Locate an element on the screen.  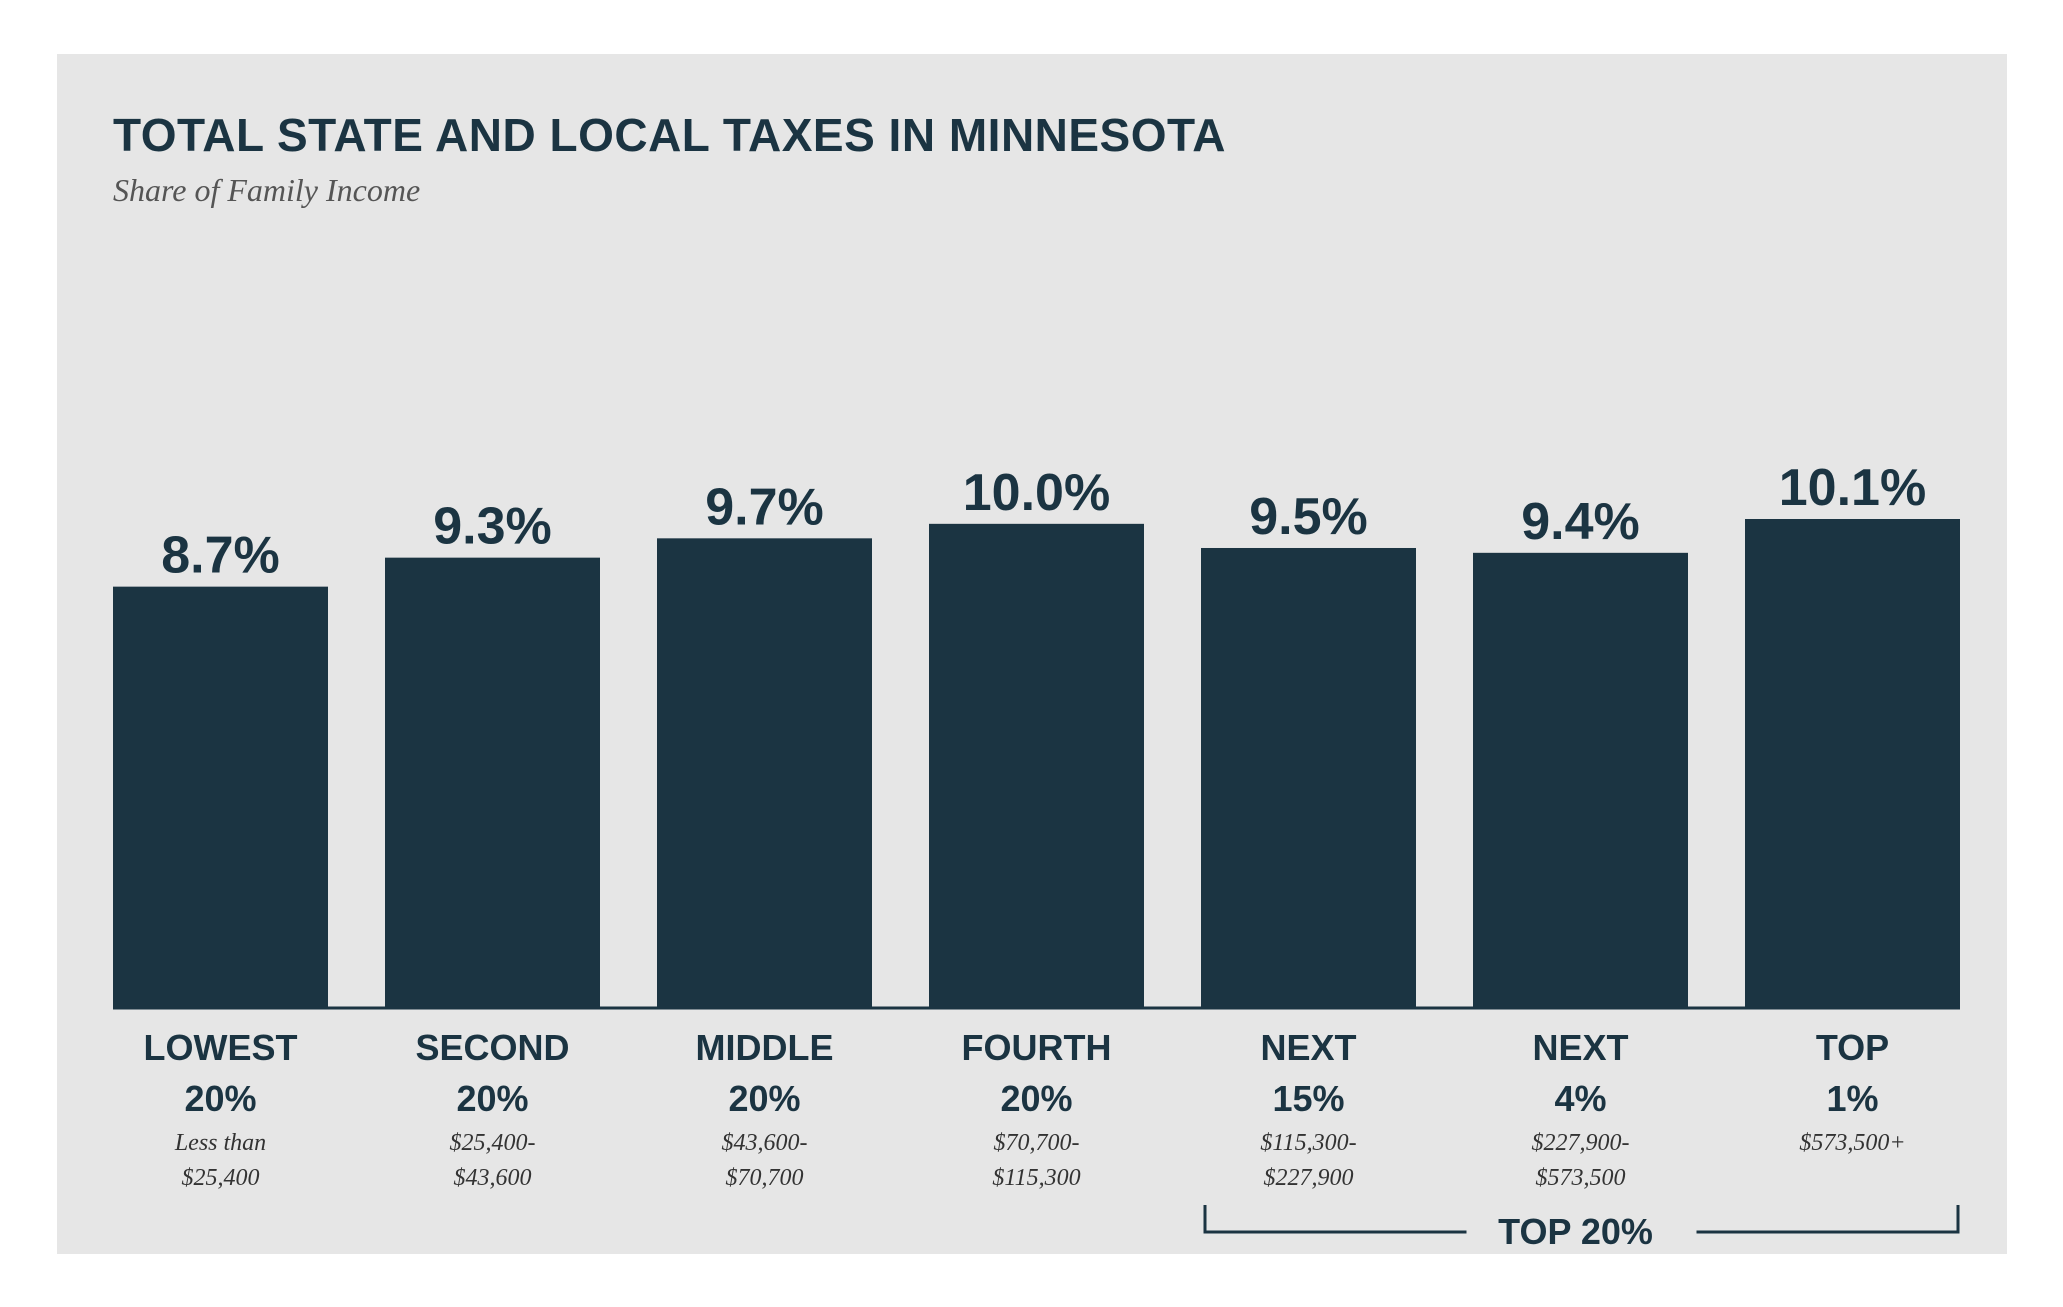
income-range-line1: $70,700- is located at coordinates (1037, 1143).